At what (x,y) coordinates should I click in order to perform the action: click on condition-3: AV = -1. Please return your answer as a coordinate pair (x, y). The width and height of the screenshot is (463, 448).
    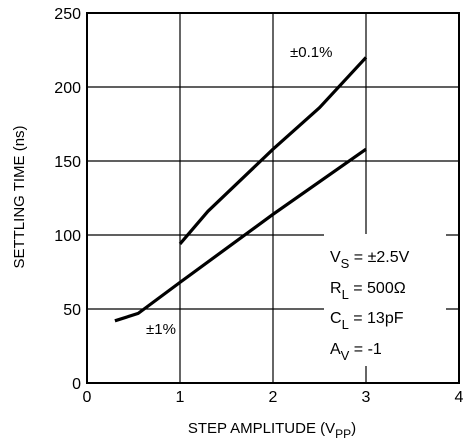
    Looking at the image, I should click on (356, 352).